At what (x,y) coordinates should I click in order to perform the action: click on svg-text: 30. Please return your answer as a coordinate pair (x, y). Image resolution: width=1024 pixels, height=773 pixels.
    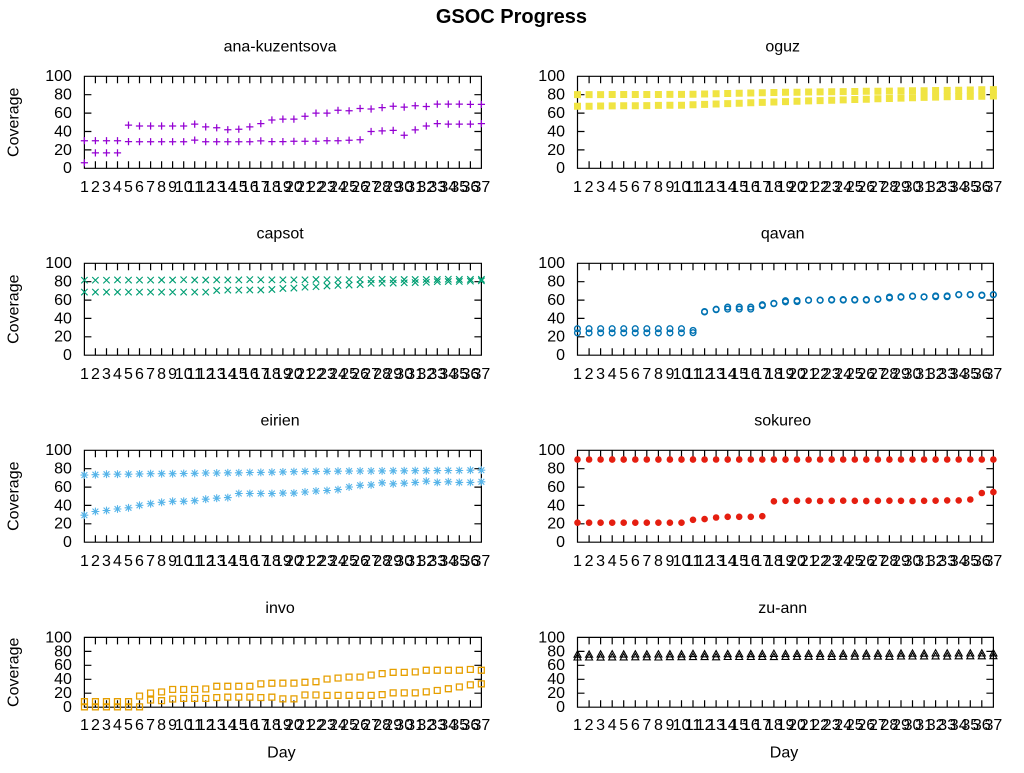
    Looking at the image, I should click on (404, 374).